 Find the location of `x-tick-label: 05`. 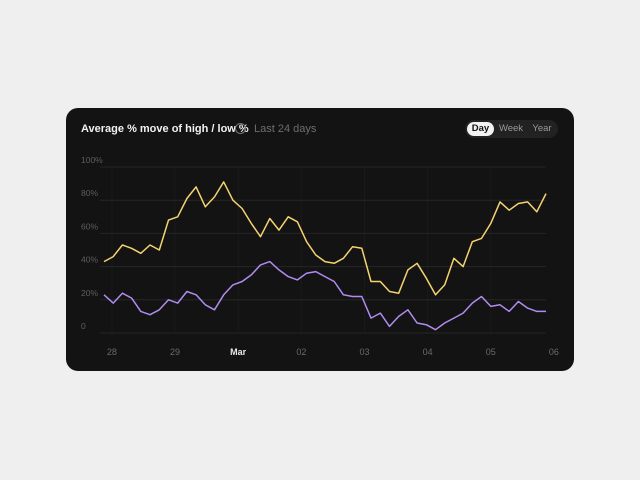

x-tick-label: 05 is located at coordinates (491, 352).